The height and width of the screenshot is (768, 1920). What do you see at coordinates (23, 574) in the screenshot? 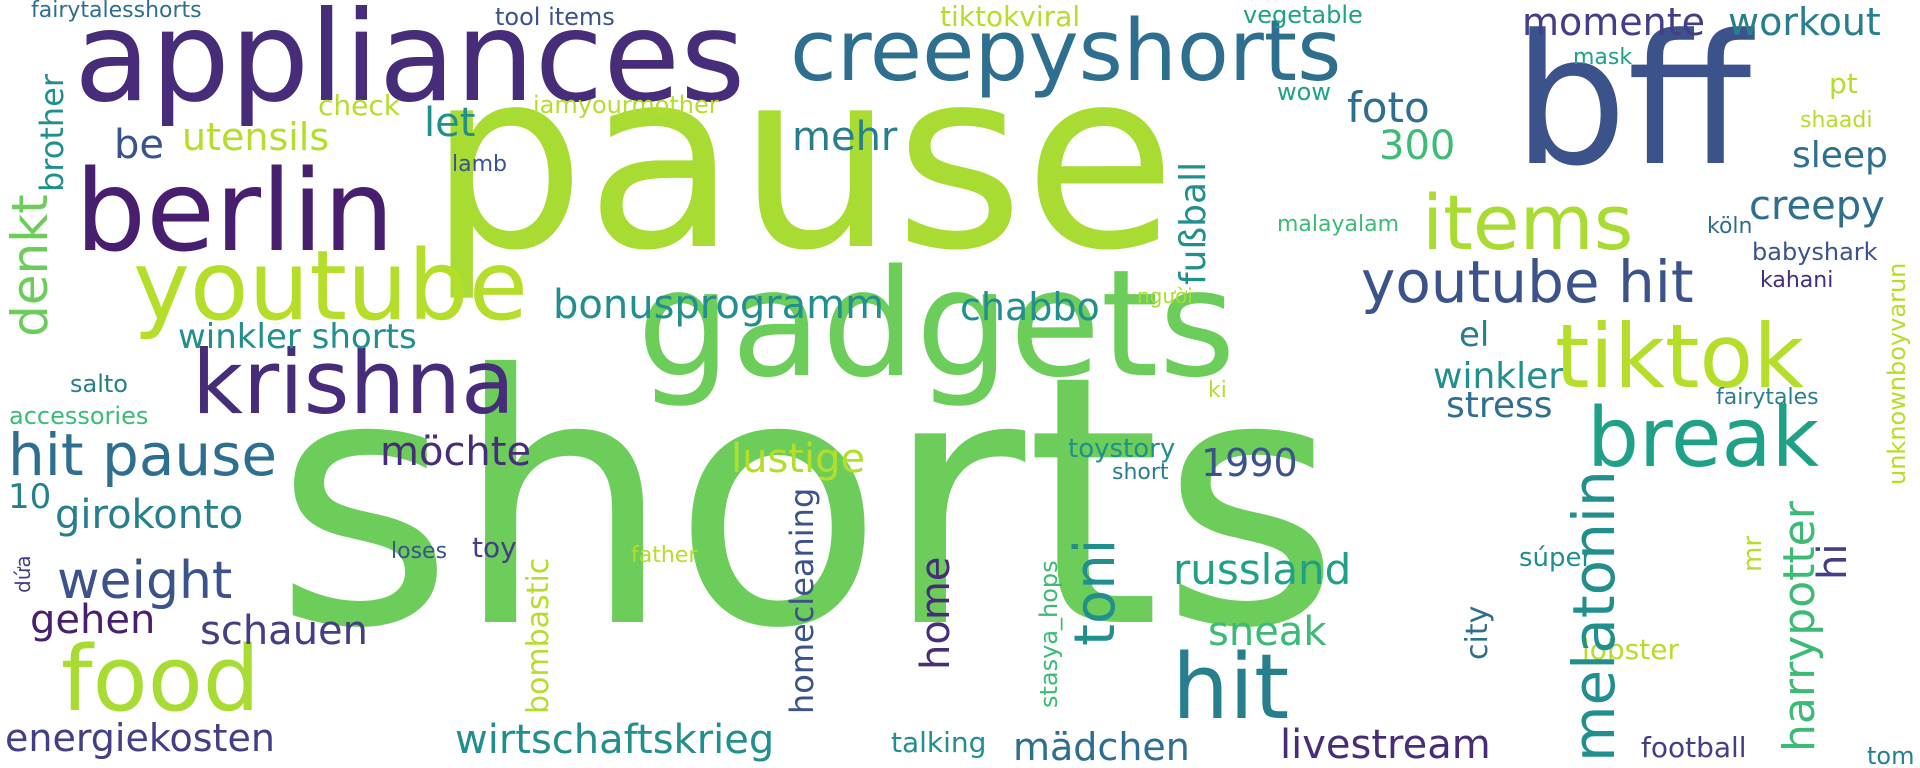
I see `word-dứa: dứa` at bounding box center [23, 574].